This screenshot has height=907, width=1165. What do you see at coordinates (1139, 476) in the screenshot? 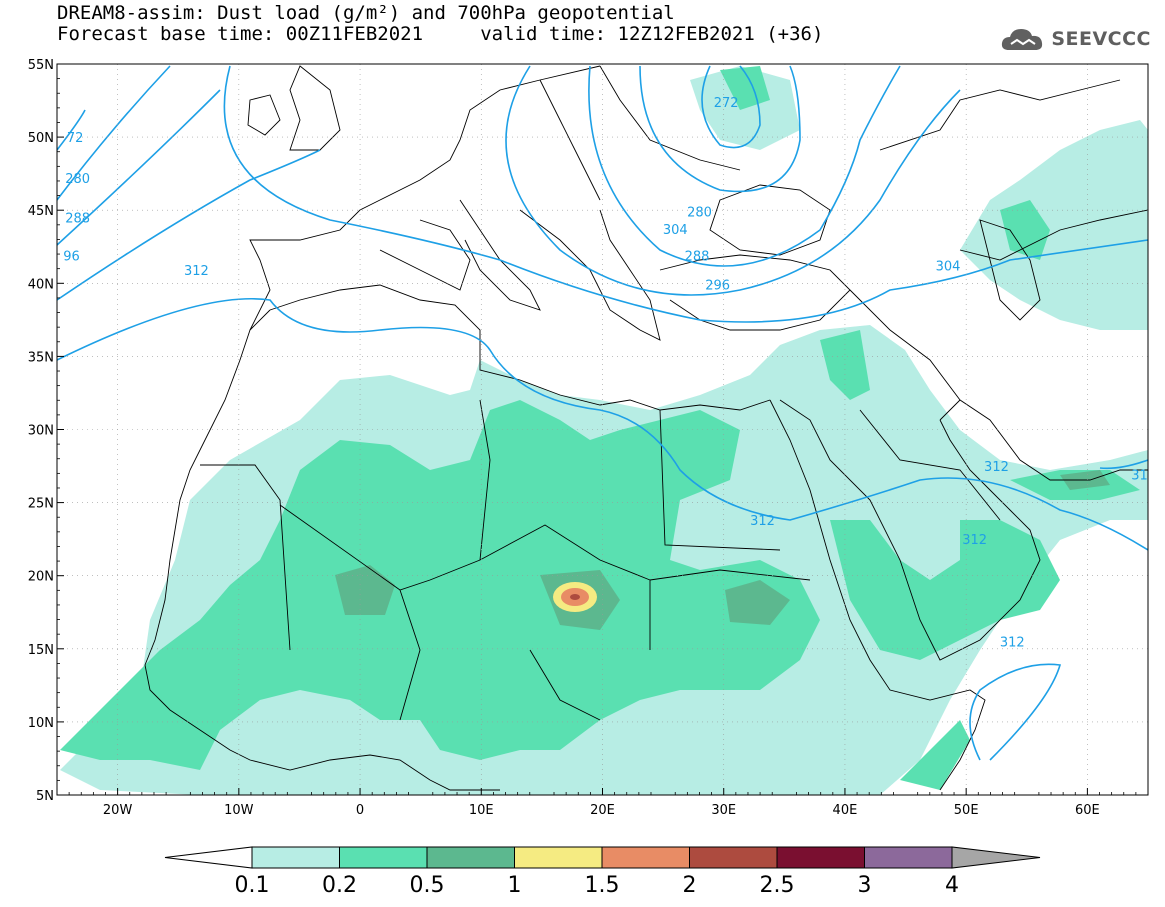
I see `contour-label: 31` at bounding box center [1139, 476].